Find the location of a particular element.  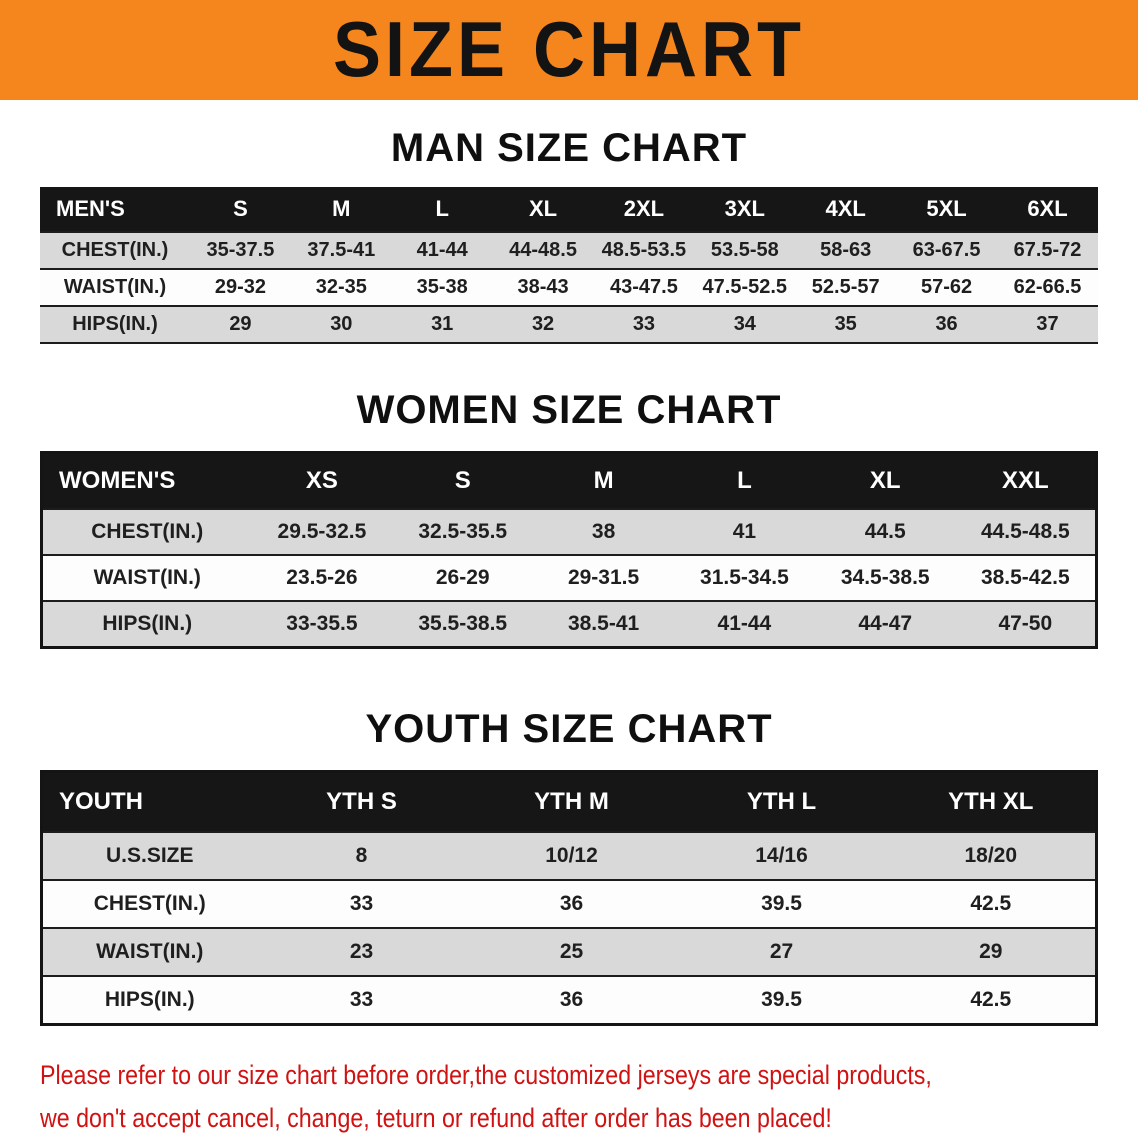

value-cell: 48.5-53.5 is located at coordinates (644, 250).